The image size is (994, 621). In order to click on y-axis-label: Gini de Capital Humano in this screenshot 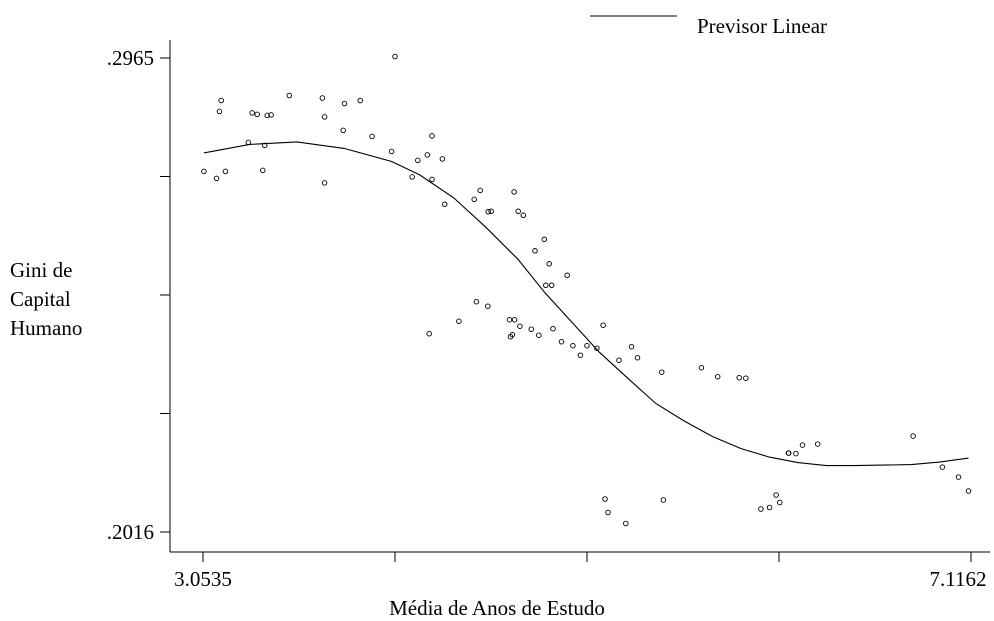, I will do `click(46, 299)`.